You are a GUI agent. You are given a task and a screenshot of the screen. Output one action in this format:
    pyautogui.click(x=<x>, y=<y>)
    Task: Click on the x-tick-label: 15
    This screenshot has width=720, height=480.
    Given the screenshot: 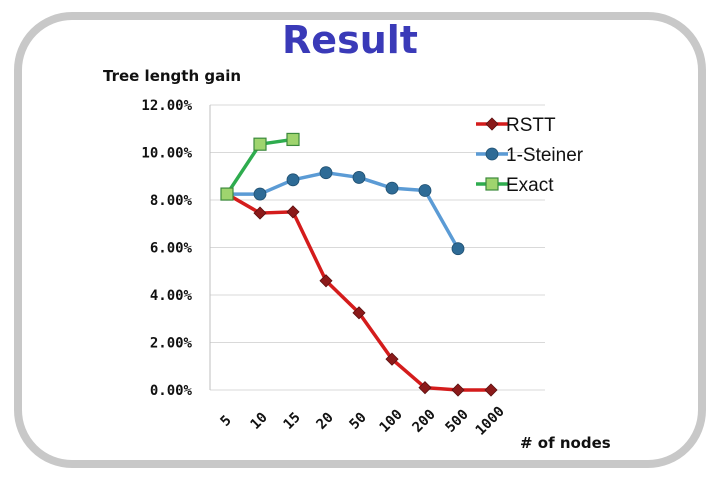 What is the action you would take?
    pyautogui.click(x=292, y=421)
    